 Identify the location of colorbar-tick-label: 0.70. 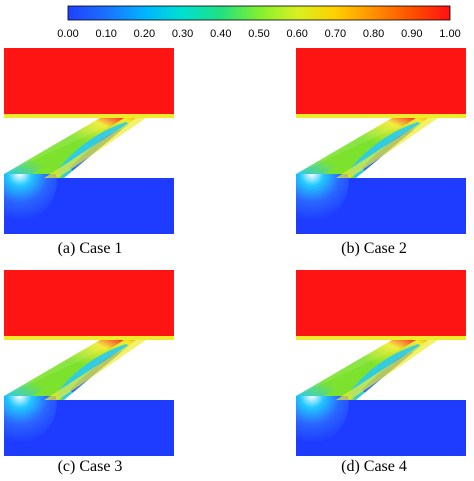
(335, 34).